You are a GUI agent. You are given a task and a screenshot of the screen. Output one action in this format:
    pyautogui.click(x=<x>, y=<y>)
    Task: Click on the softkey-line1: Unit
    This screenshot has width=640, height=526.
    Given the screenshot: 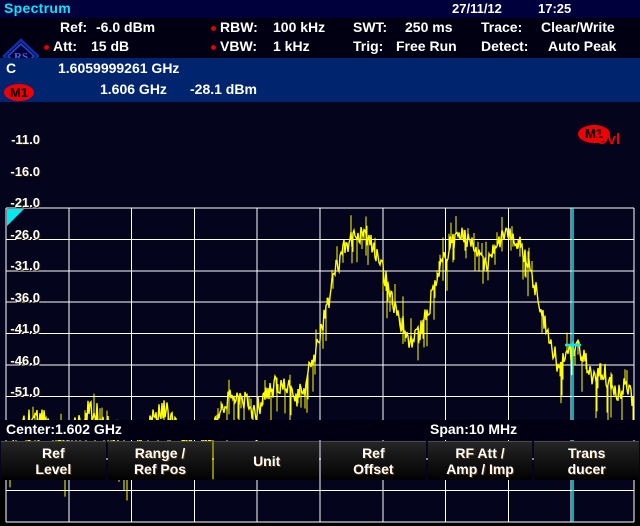 What is the action you would take?
    pyautogui.click(x=267, y=461)
    